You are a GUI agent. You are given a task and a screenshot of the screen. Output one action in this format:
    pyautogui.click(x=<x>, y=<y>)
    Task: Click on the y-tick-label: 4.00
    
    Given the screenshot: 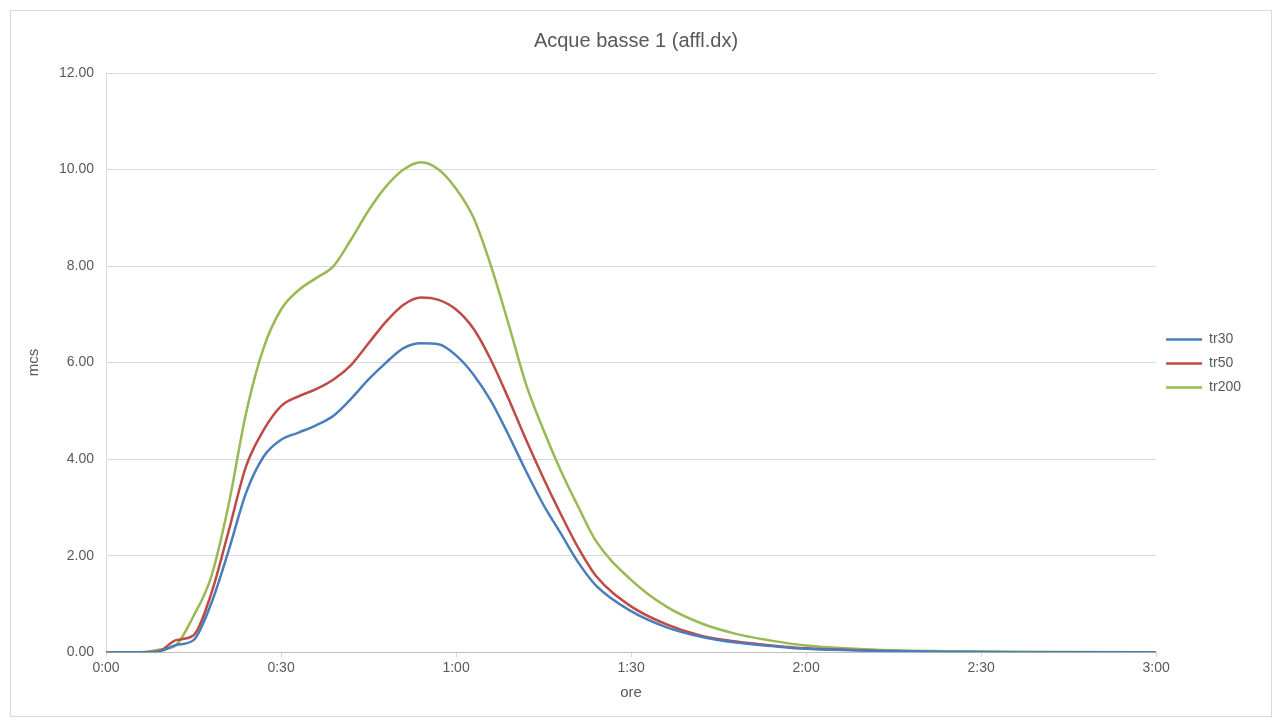 What is the action you would take?
    pyautogui.click(x=80, y=457)
    